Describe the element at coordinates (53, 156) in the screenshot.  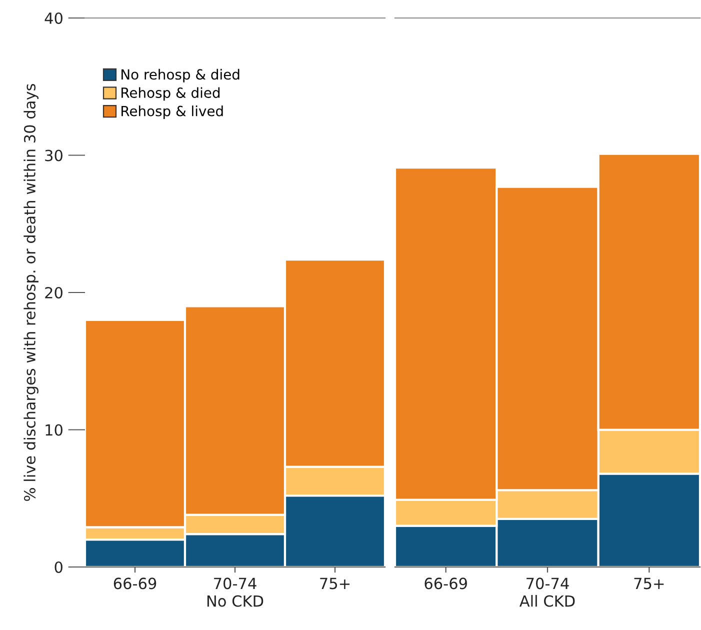
I see `y-tick-label: 30` at that location.